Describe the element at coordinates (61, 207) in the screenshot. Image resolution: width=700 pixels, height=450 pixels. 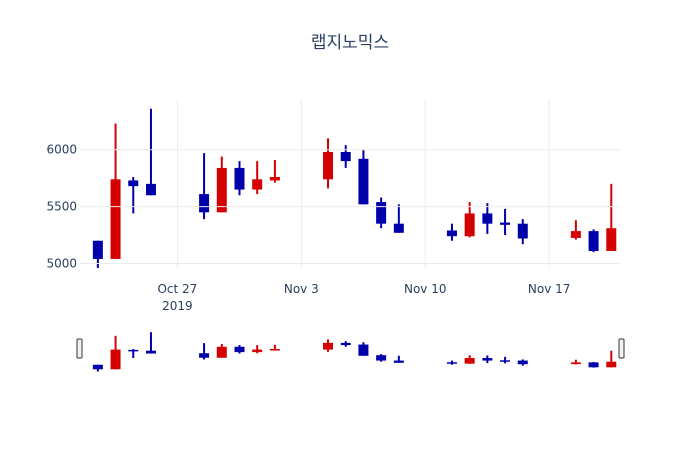
I see `y-tick-label: 5500` at that location.